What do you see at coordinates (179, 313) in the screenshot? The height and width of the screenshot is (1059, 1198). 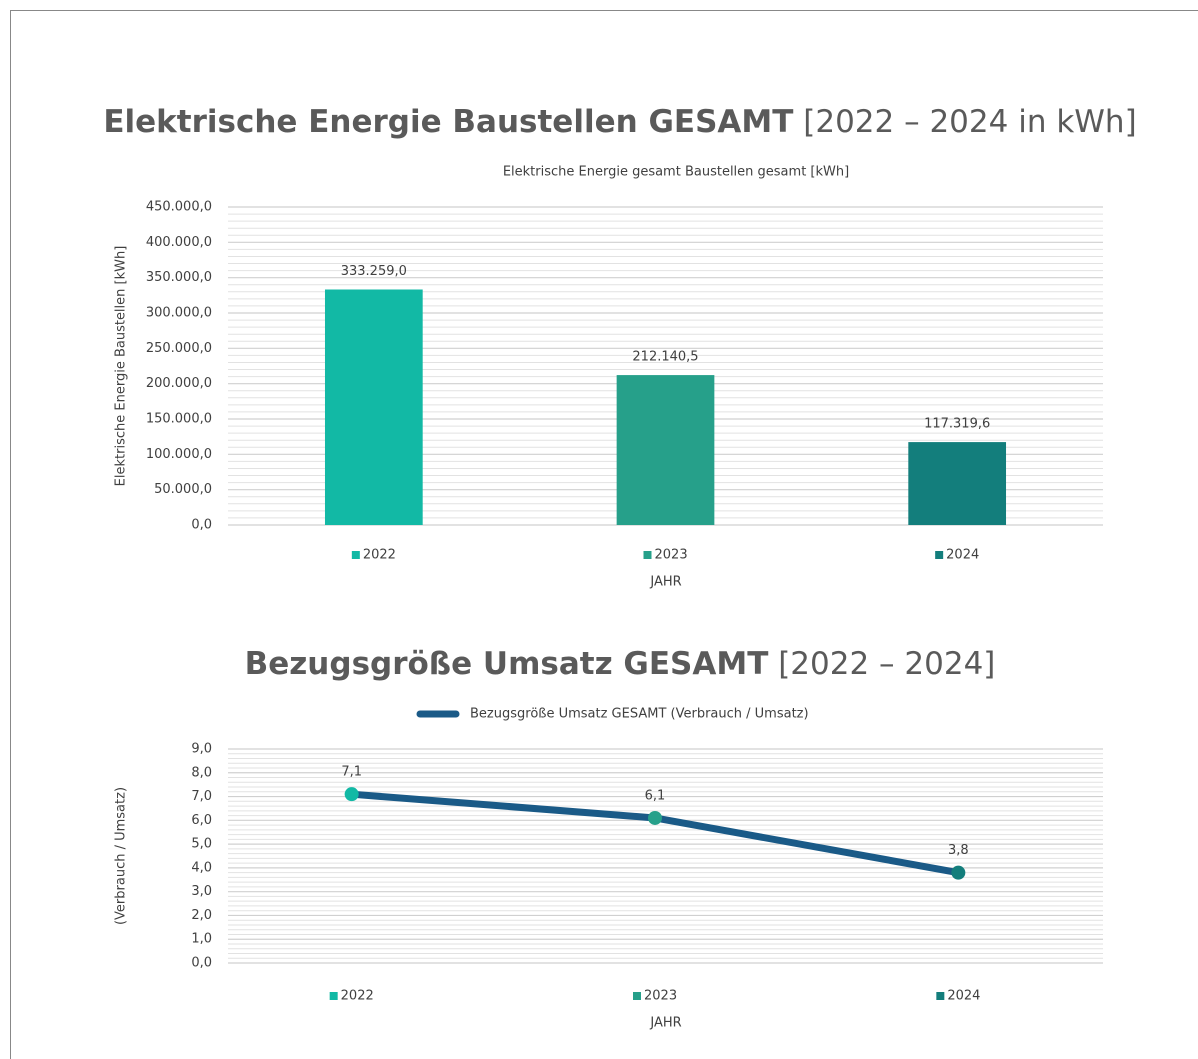 I see `y-tick-label: 300.000,0` at bounding box center [179, 313].